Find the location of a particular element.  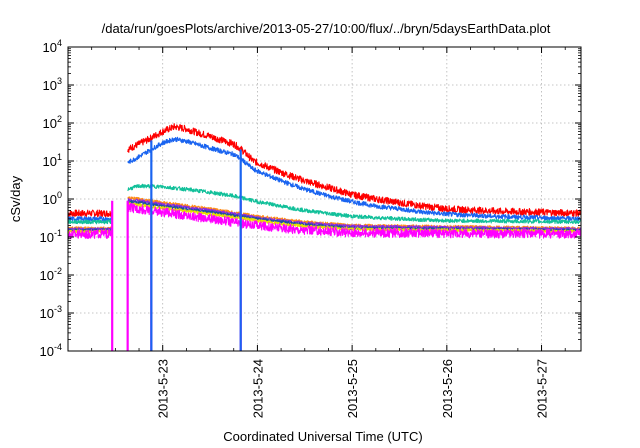

y-tick-label: 10⁰ is located at coordinates (52, 198).